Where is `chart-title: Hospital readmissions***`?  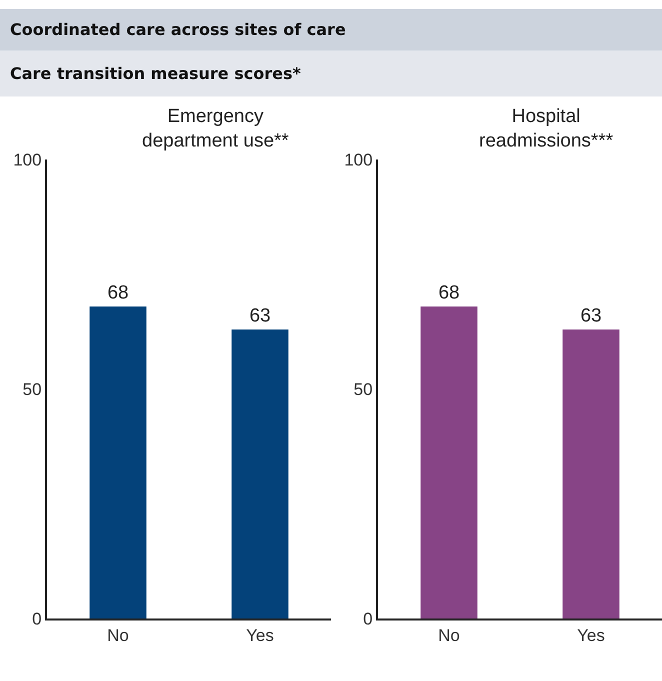
chart-title: Hospital readmissions*** is located at coordinates (546, 129).